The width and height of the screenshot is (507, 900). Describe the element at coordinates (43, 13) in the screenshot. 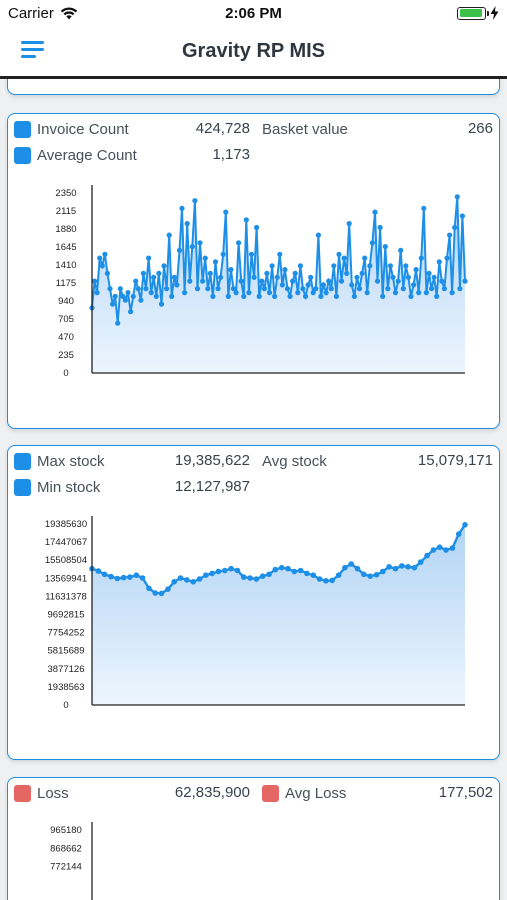

I see `status-left: Carrier` at that location.